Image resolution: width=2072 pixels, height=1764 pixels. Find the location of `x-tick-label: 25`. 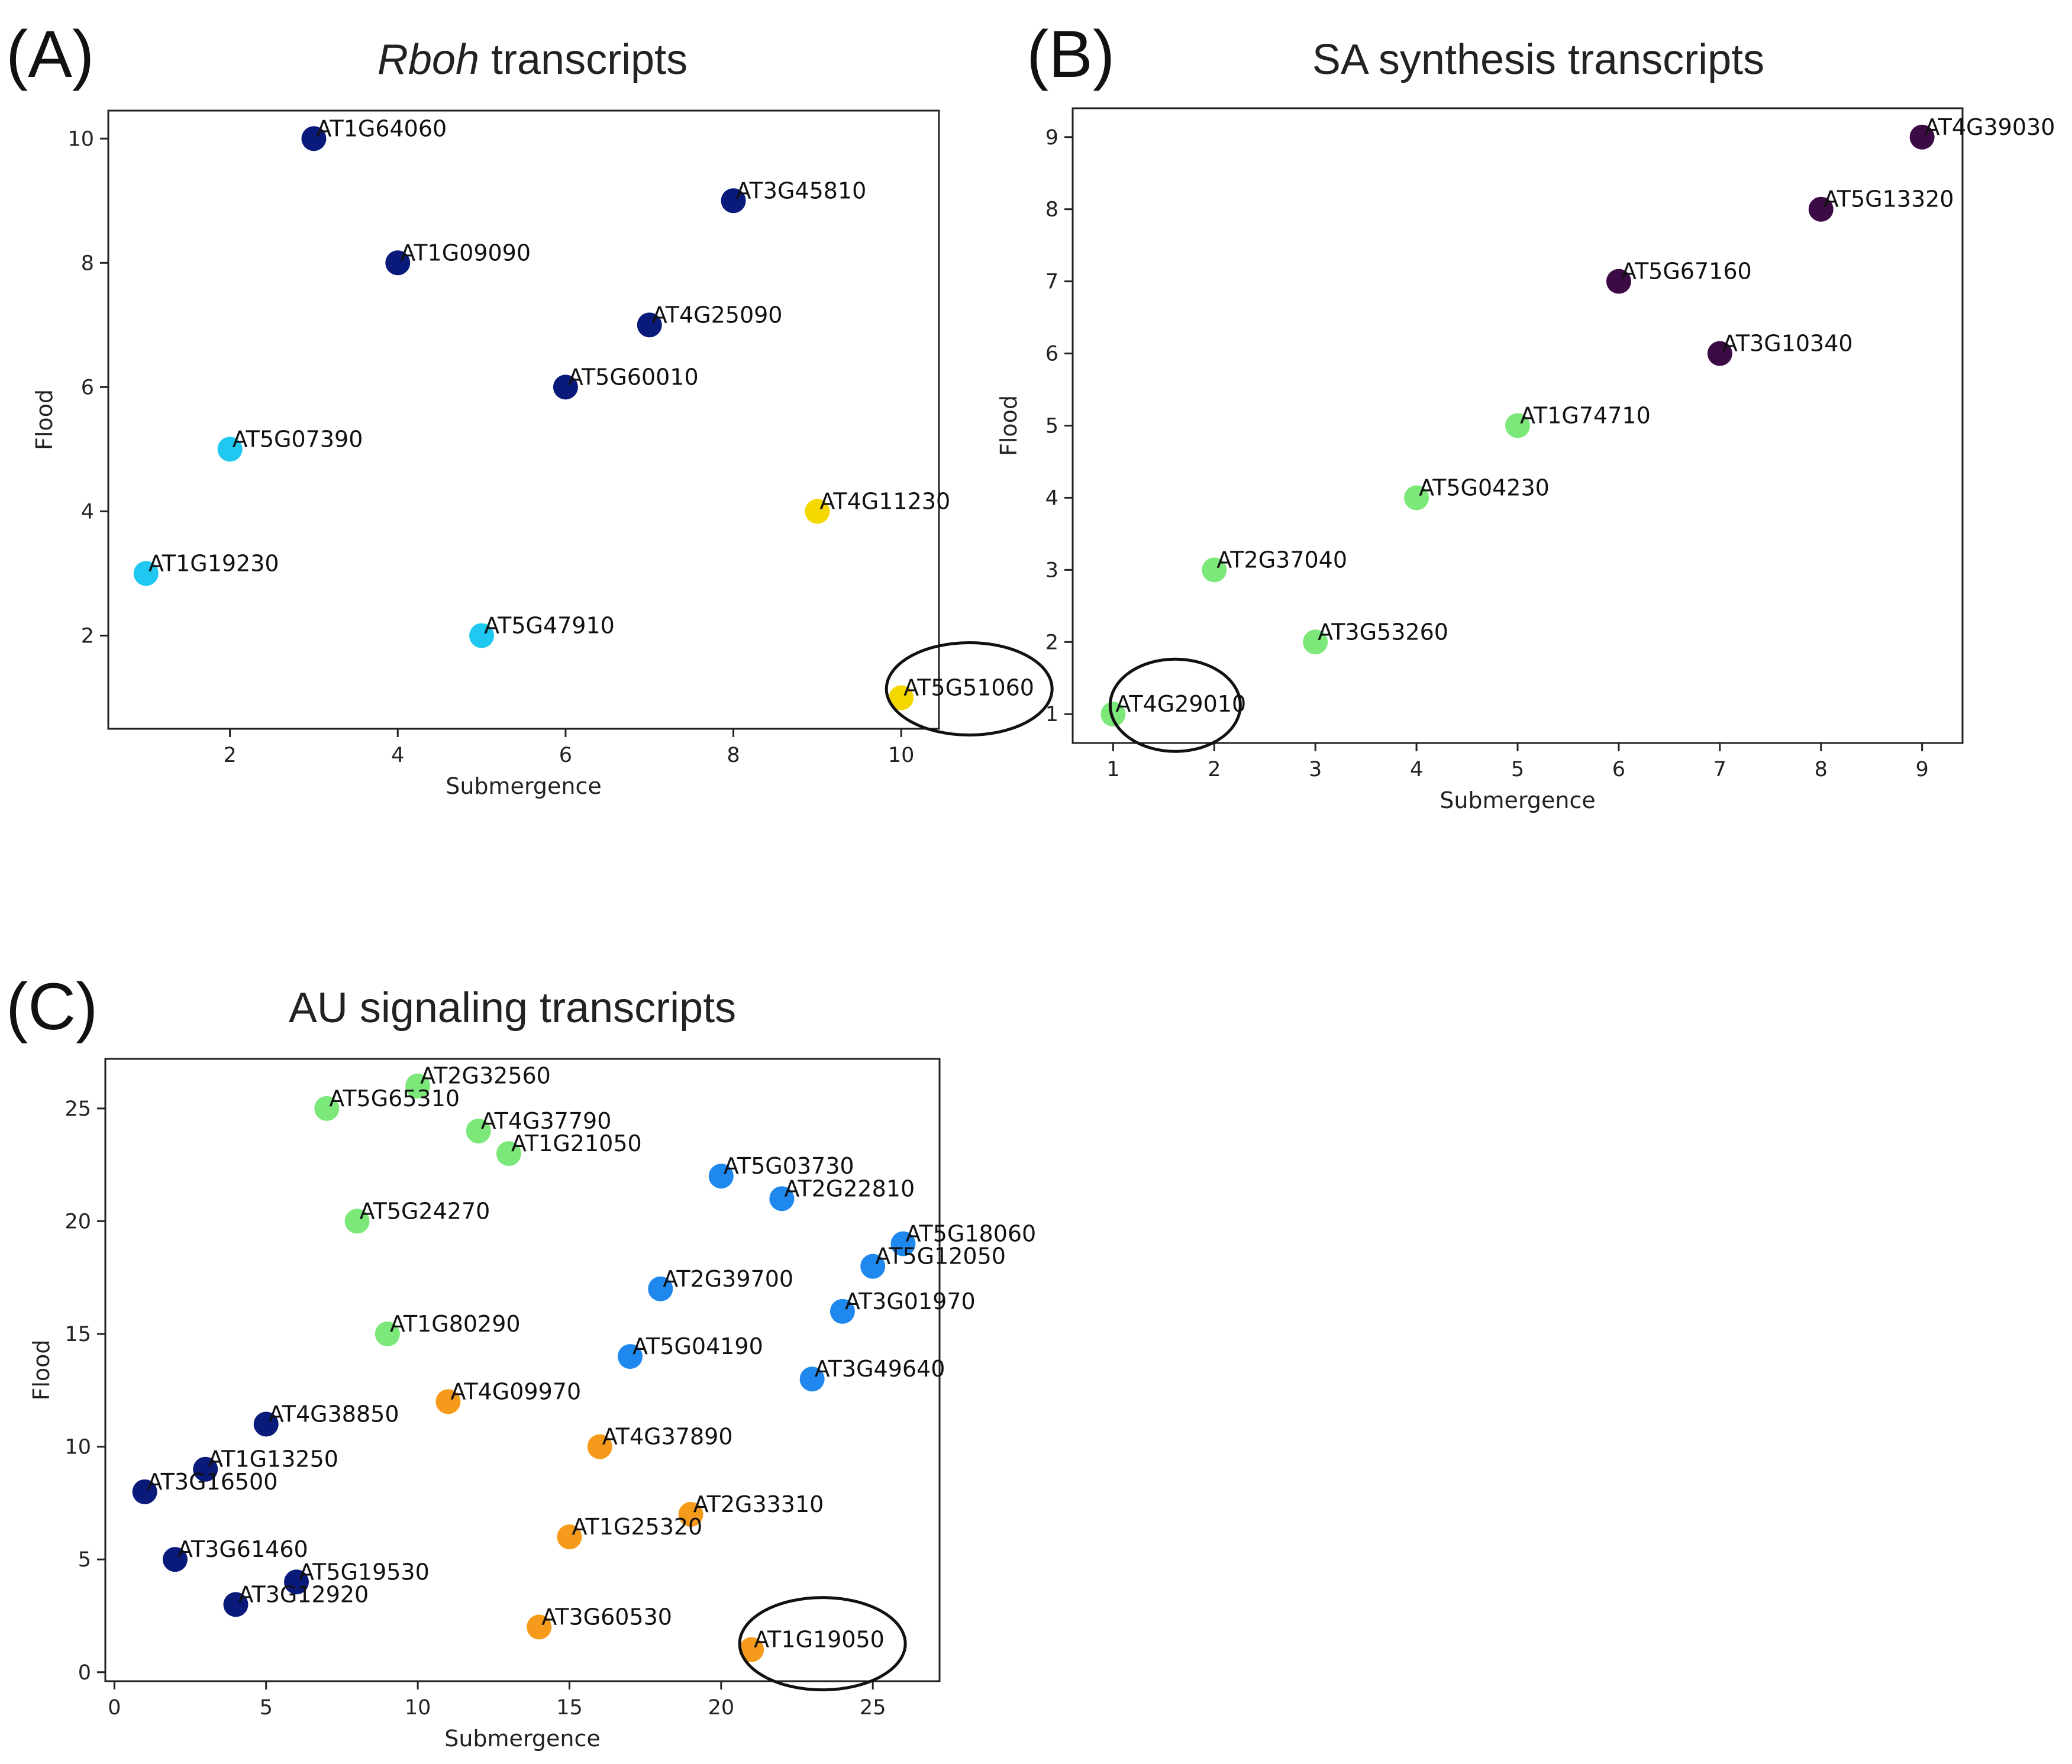

x-tick-label: 25 is located at coordinates (873, 1708).